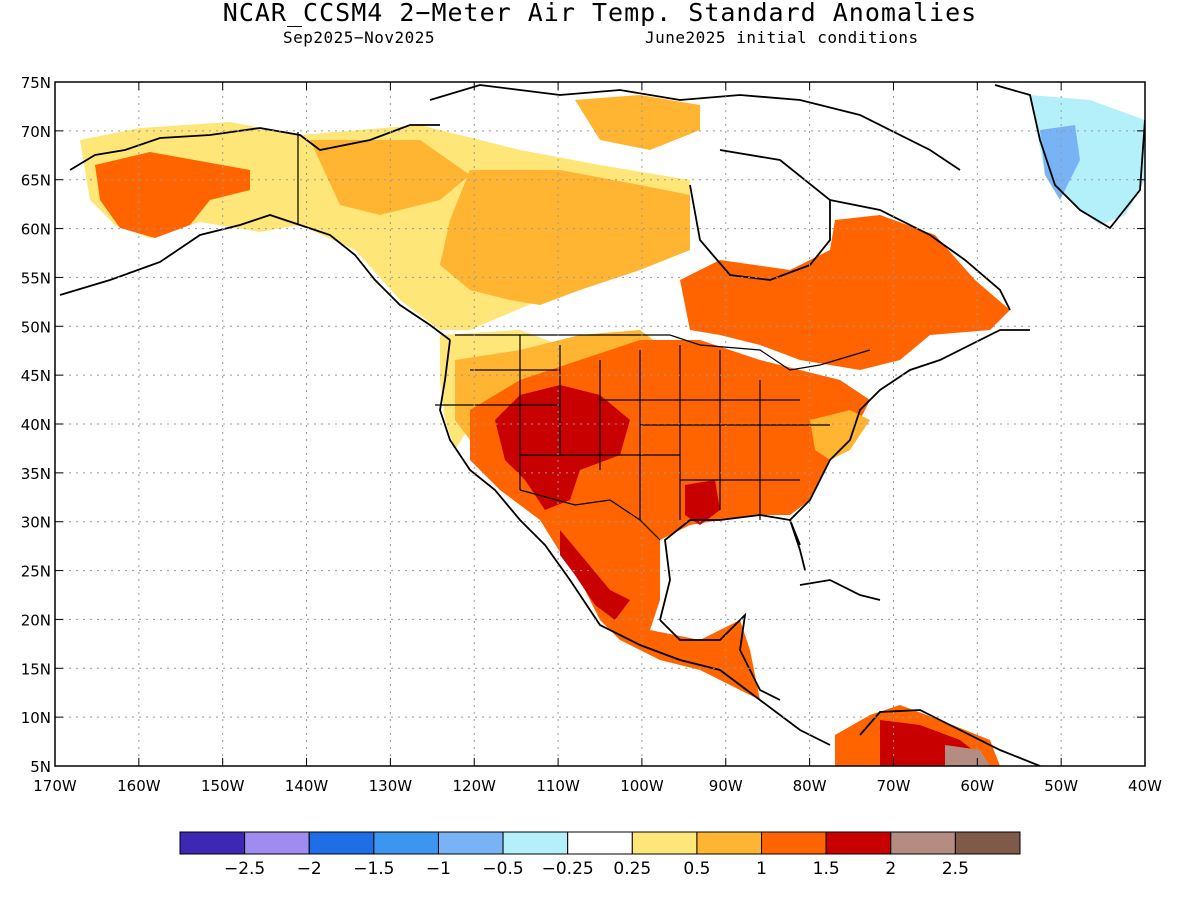  Describe the element at coordinates (760, 212) in the screenshot. I see `hudson-bay-white` at that location.